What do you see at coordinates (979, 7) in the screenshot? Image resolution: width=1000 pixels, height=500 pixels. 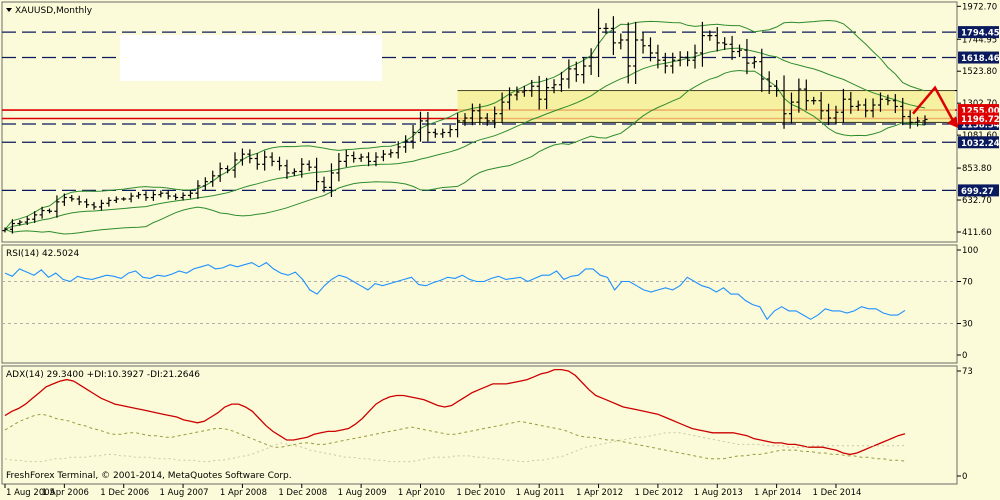 I see `price-tick-label: 1972.70` at bounding box center [979, 7].